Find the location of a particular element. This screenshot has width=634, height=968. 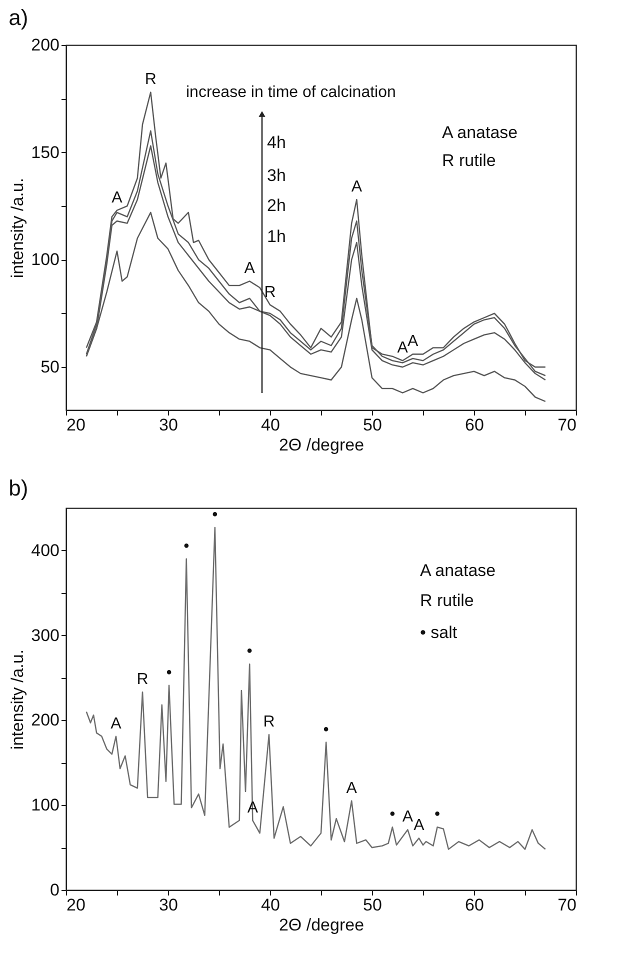

y-tick-label: 150 is located at coordinates (45, 152).